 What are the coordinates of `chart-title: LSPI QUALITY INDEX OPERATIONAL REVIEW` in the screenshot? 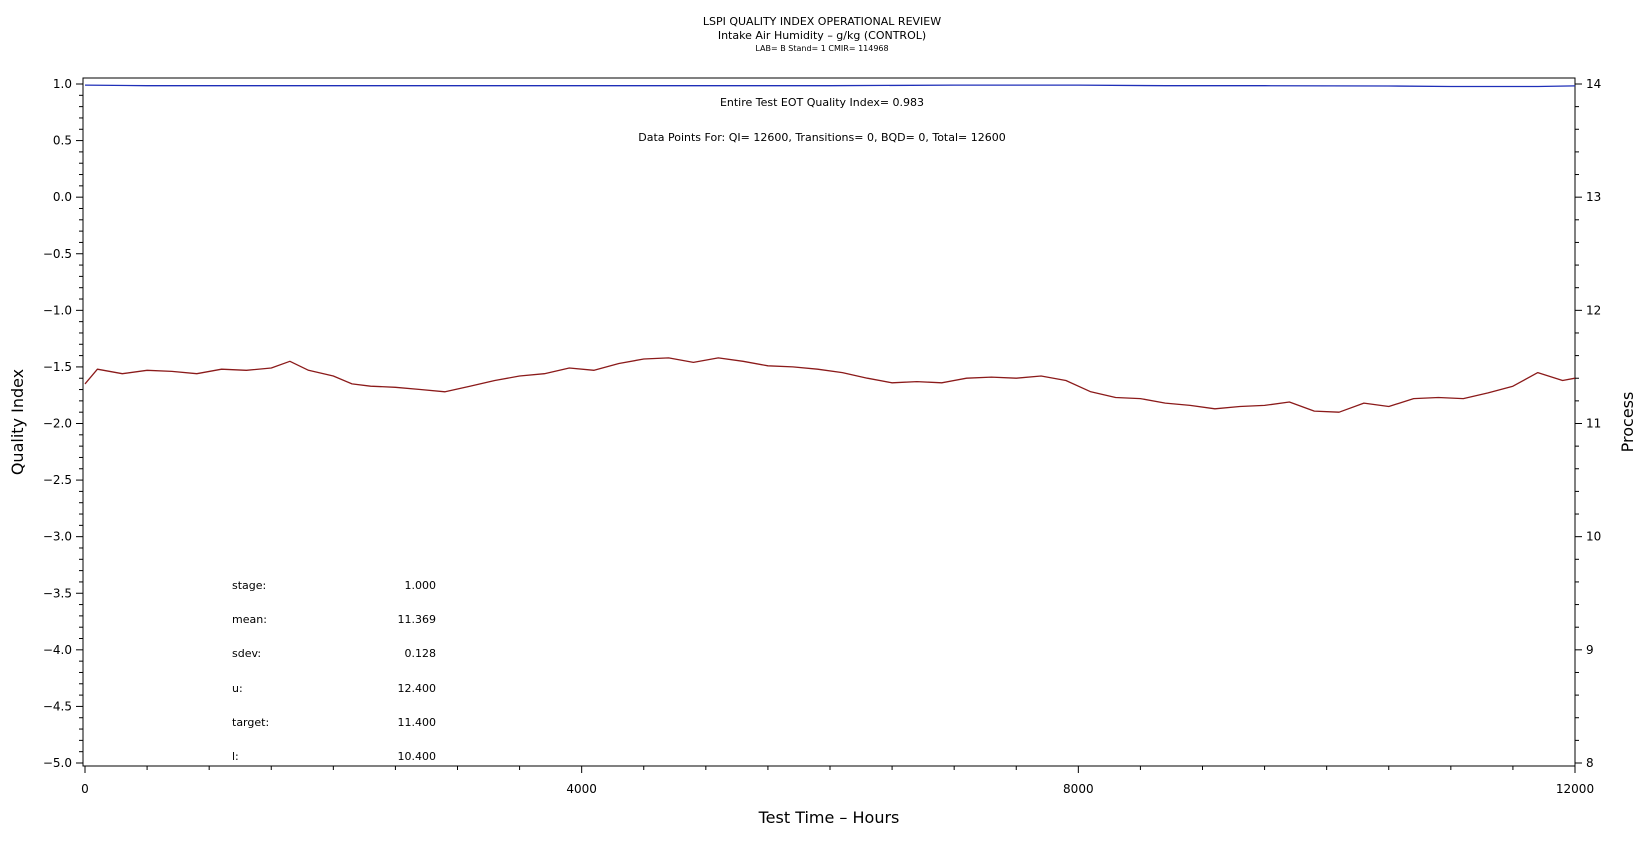 It's located at (822, 21).